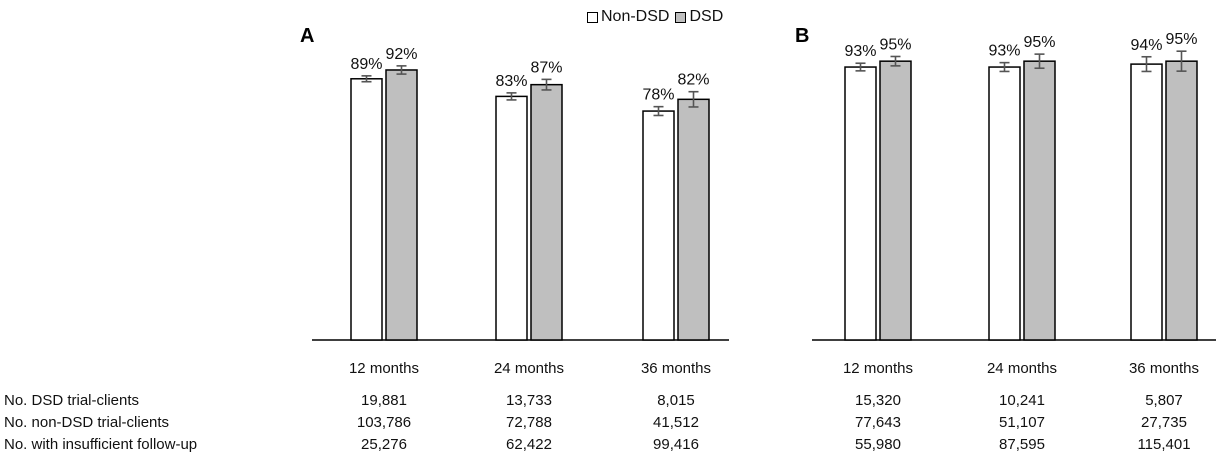  I want to click on legend-label-dsd: DSD, so click(706, 16).